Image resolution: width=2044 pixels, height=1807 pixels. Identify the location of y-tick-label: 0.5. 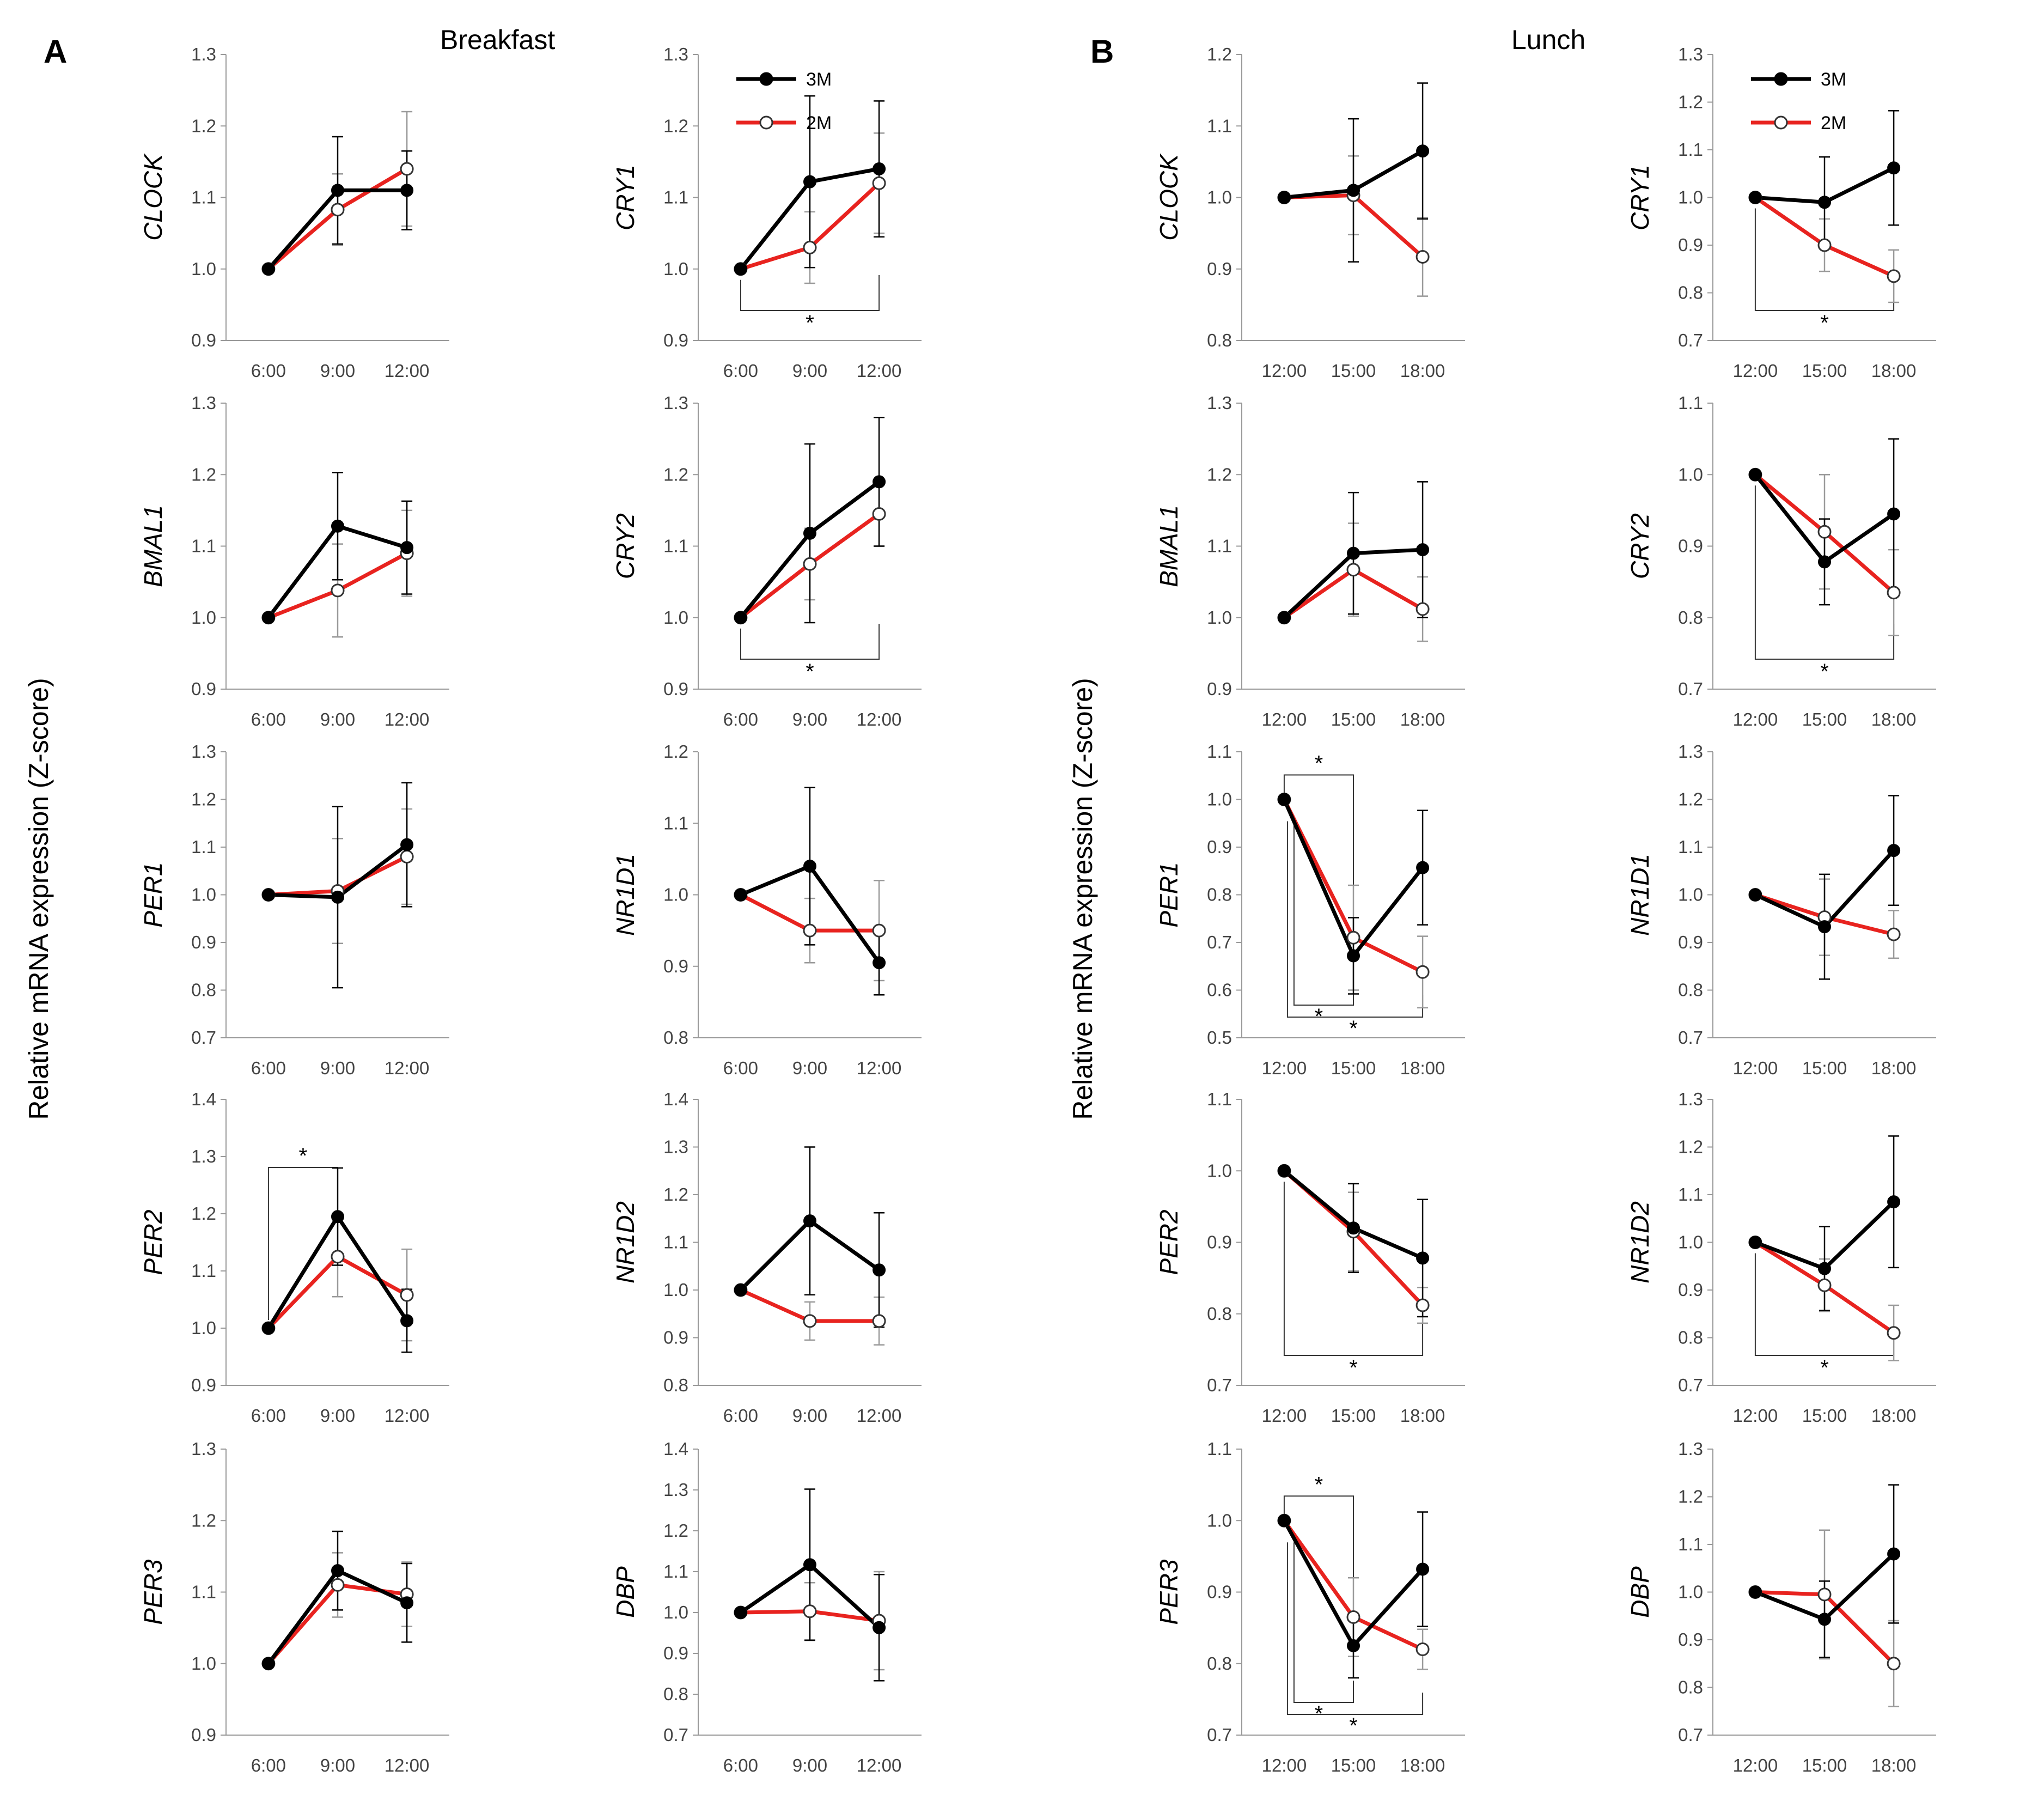
(1219, 1037).